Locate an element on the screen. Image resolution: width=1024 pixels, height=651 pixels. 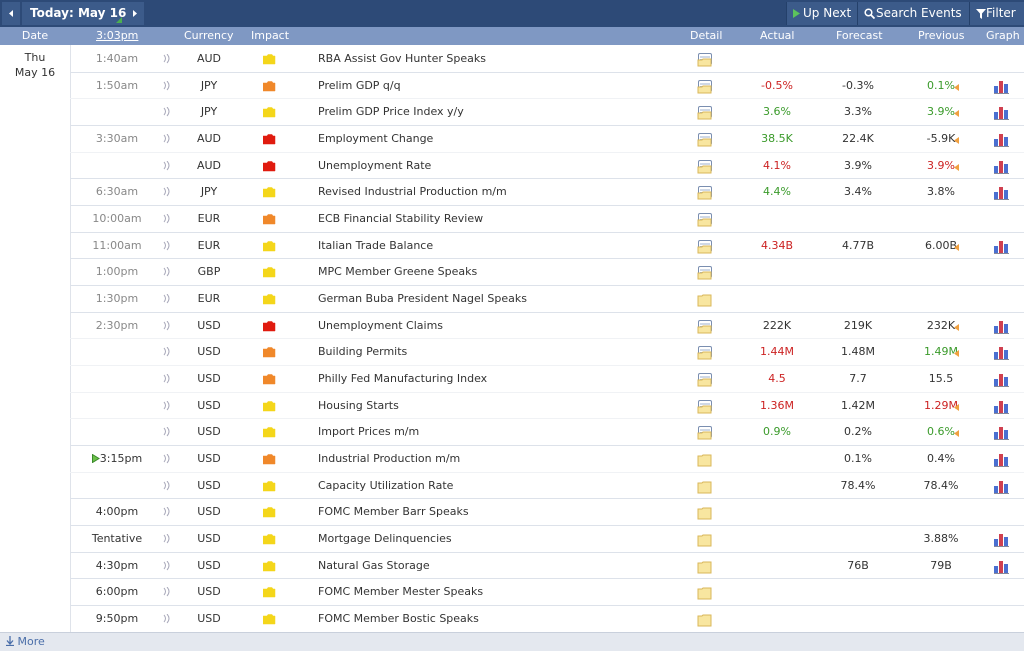
event-row: USD Housing Starts 1.36M 1.42M 1.29M is located at coordinates (547, 406).